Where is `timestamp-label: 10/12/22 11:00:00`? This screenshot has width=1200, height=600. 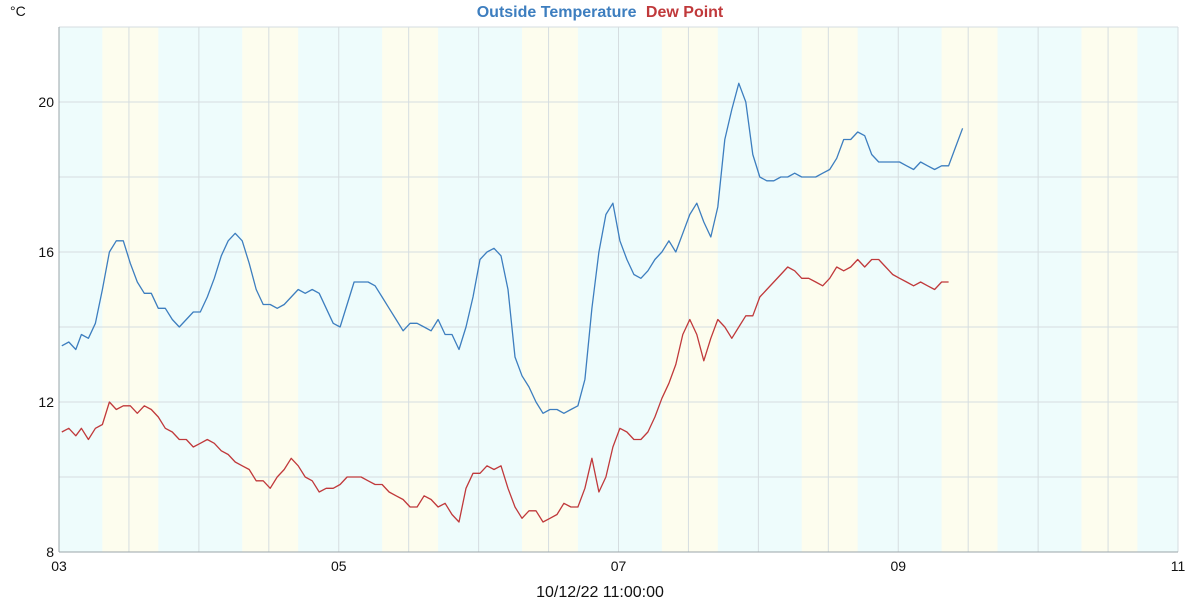
timestamp-label: 10/12/22 11:00:00 is located at coordinates (600, 592).